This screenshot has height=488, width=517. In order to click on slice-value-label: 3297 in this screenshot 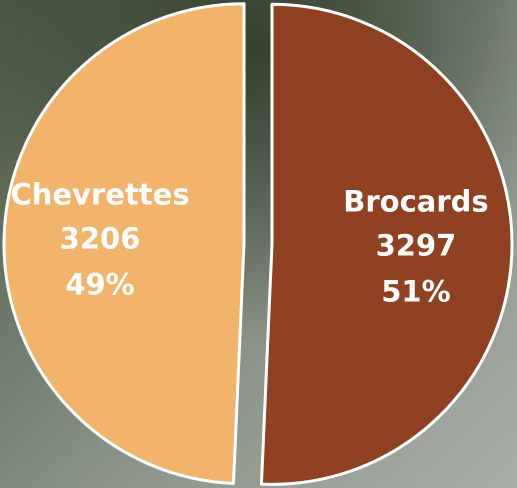, I will do `click(416, 245)`.